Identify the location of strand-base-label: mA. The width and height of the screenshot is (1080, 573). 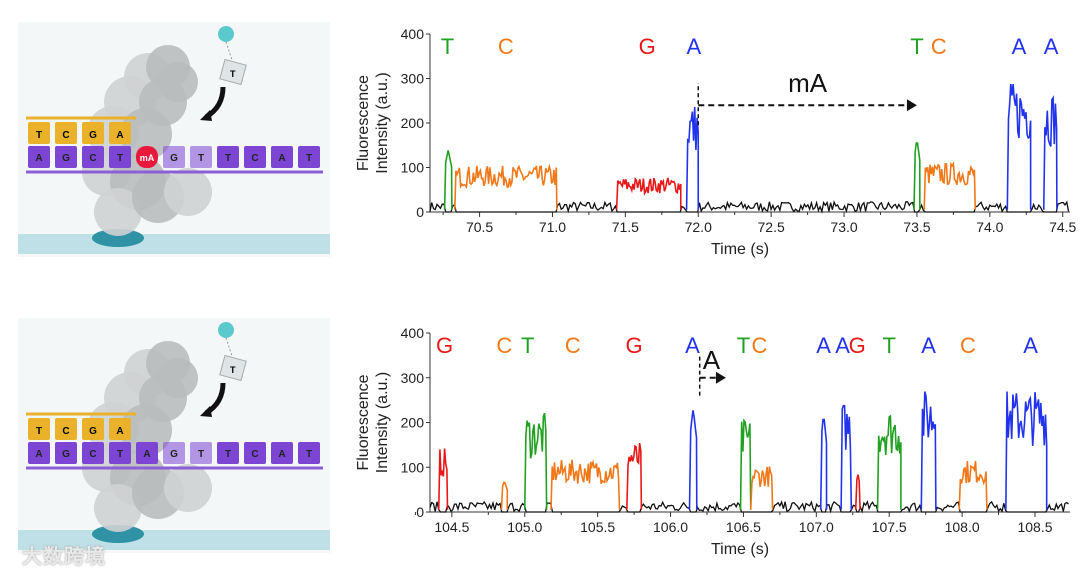
(147, 158).